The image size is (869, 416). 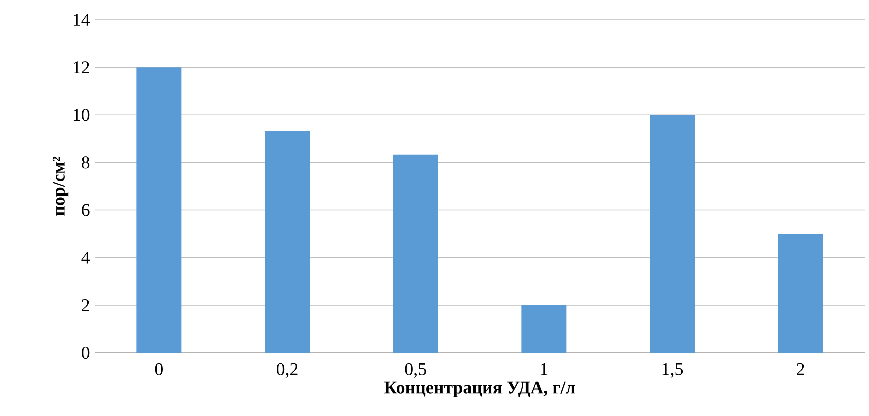 What do you see at coordinates (86, 305) in the screenshot?
I see `y-tick-label: 2` at bounding box center [86, 305].